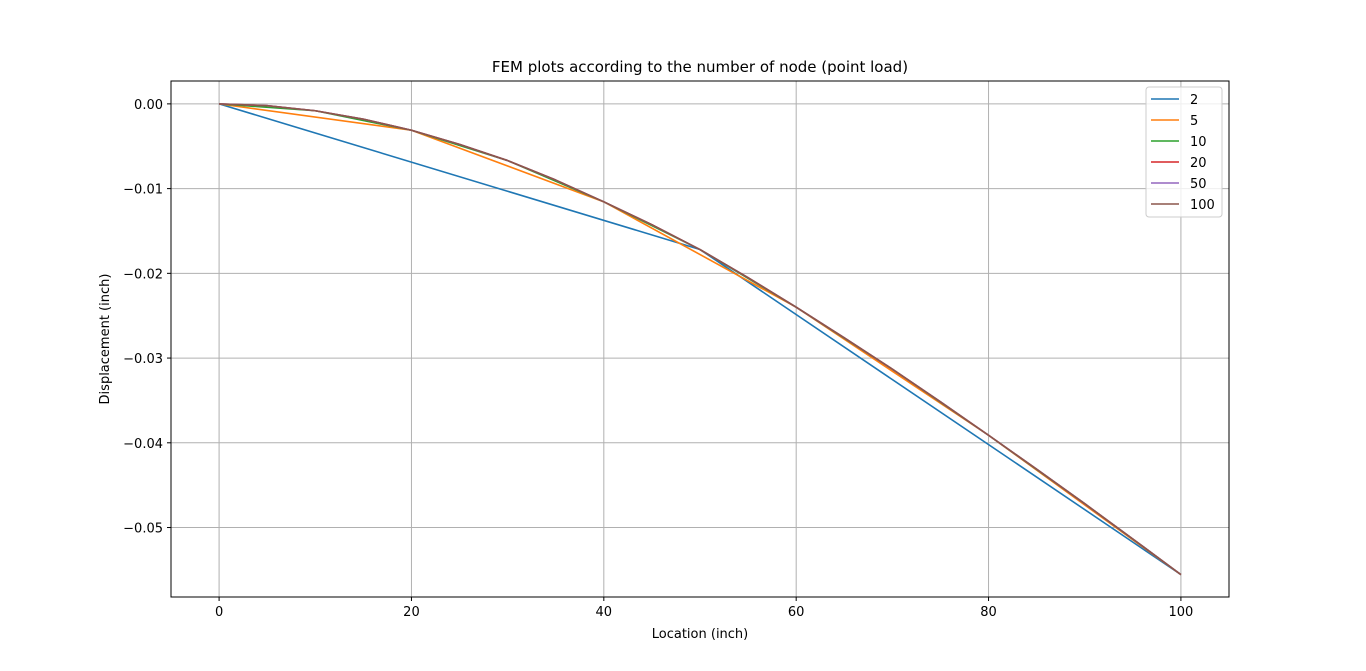 Image resolution: width=1366 pixels, height=671 pixels. What do you see at coordinates (1184, 152) in the screenshot?
I see `legend: 2 5 10 20 50 100` at bounding box center [1184, 152].